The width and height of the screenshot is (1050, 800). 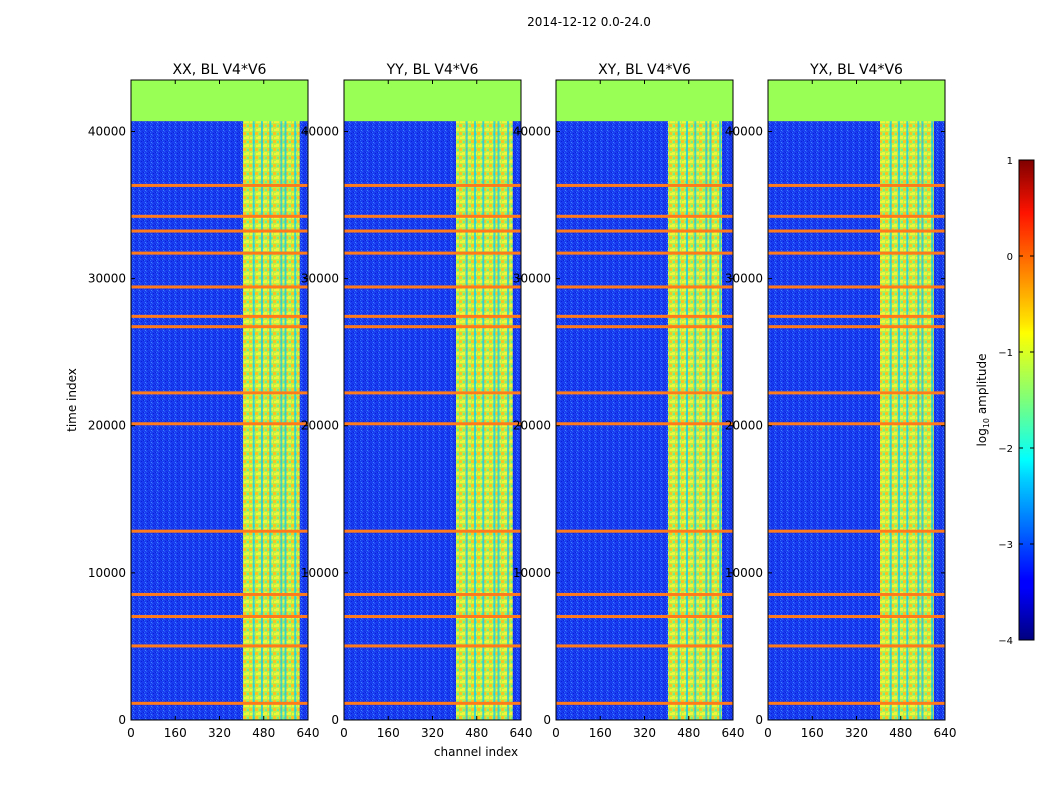 I want to click on colorbar-tick-label: −2, so click(x=1005, y=449).